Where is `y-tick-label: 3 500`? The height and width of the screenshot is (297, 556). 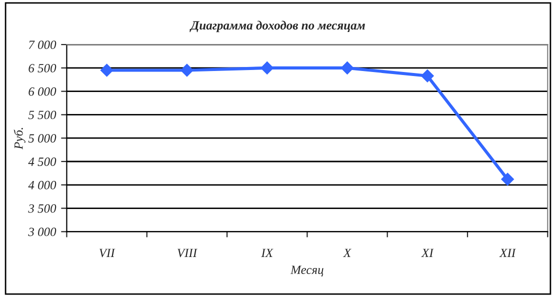 y-tick-label: 3 500 is located at coordinates (42, 208).